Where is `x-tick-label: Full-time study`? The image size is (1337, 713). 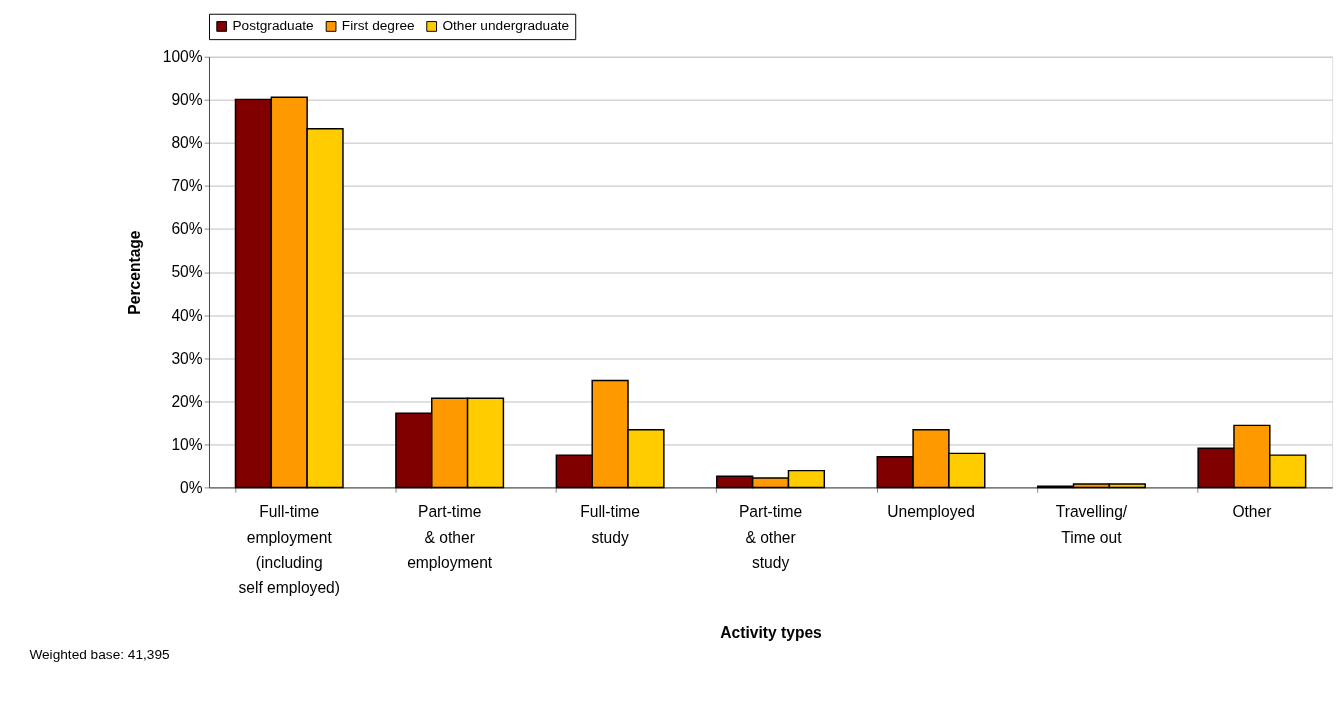
x-tick-label: Full-time study is located at coordinates (610, 524).